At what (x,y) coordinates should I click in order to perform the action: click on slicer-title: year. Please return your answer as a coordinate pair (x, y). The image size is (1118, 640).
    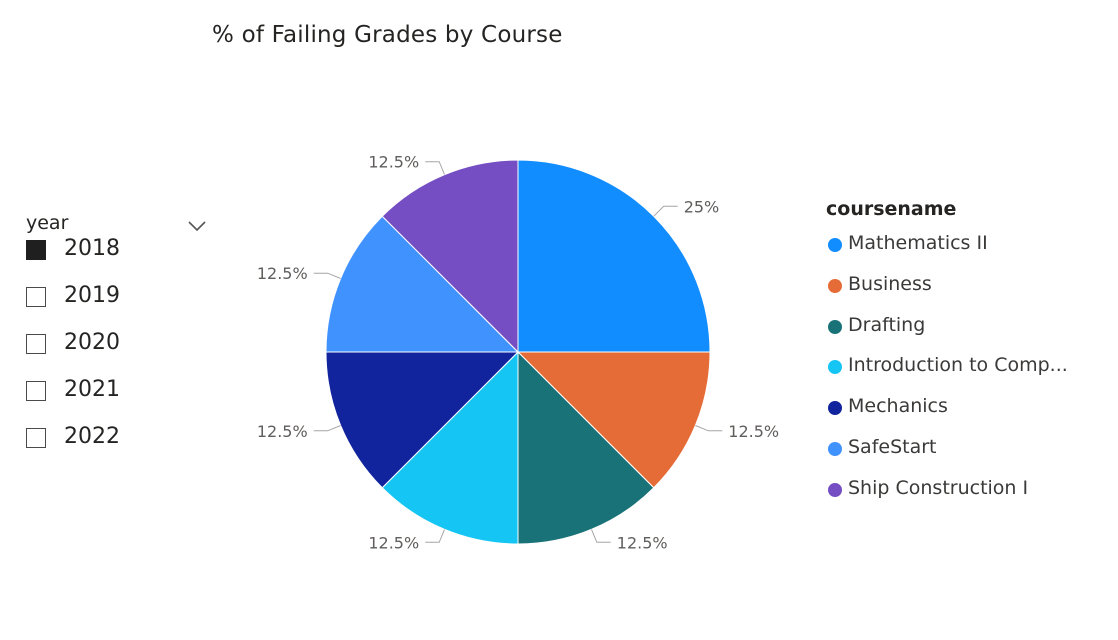
    Looking at the image, I should click on (47, 223).